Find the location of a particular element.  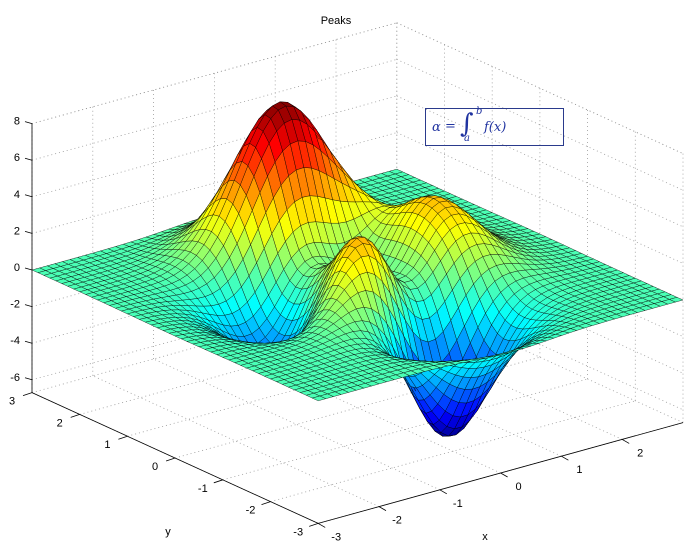

y-axis-line is located at coordinates (175, 458).